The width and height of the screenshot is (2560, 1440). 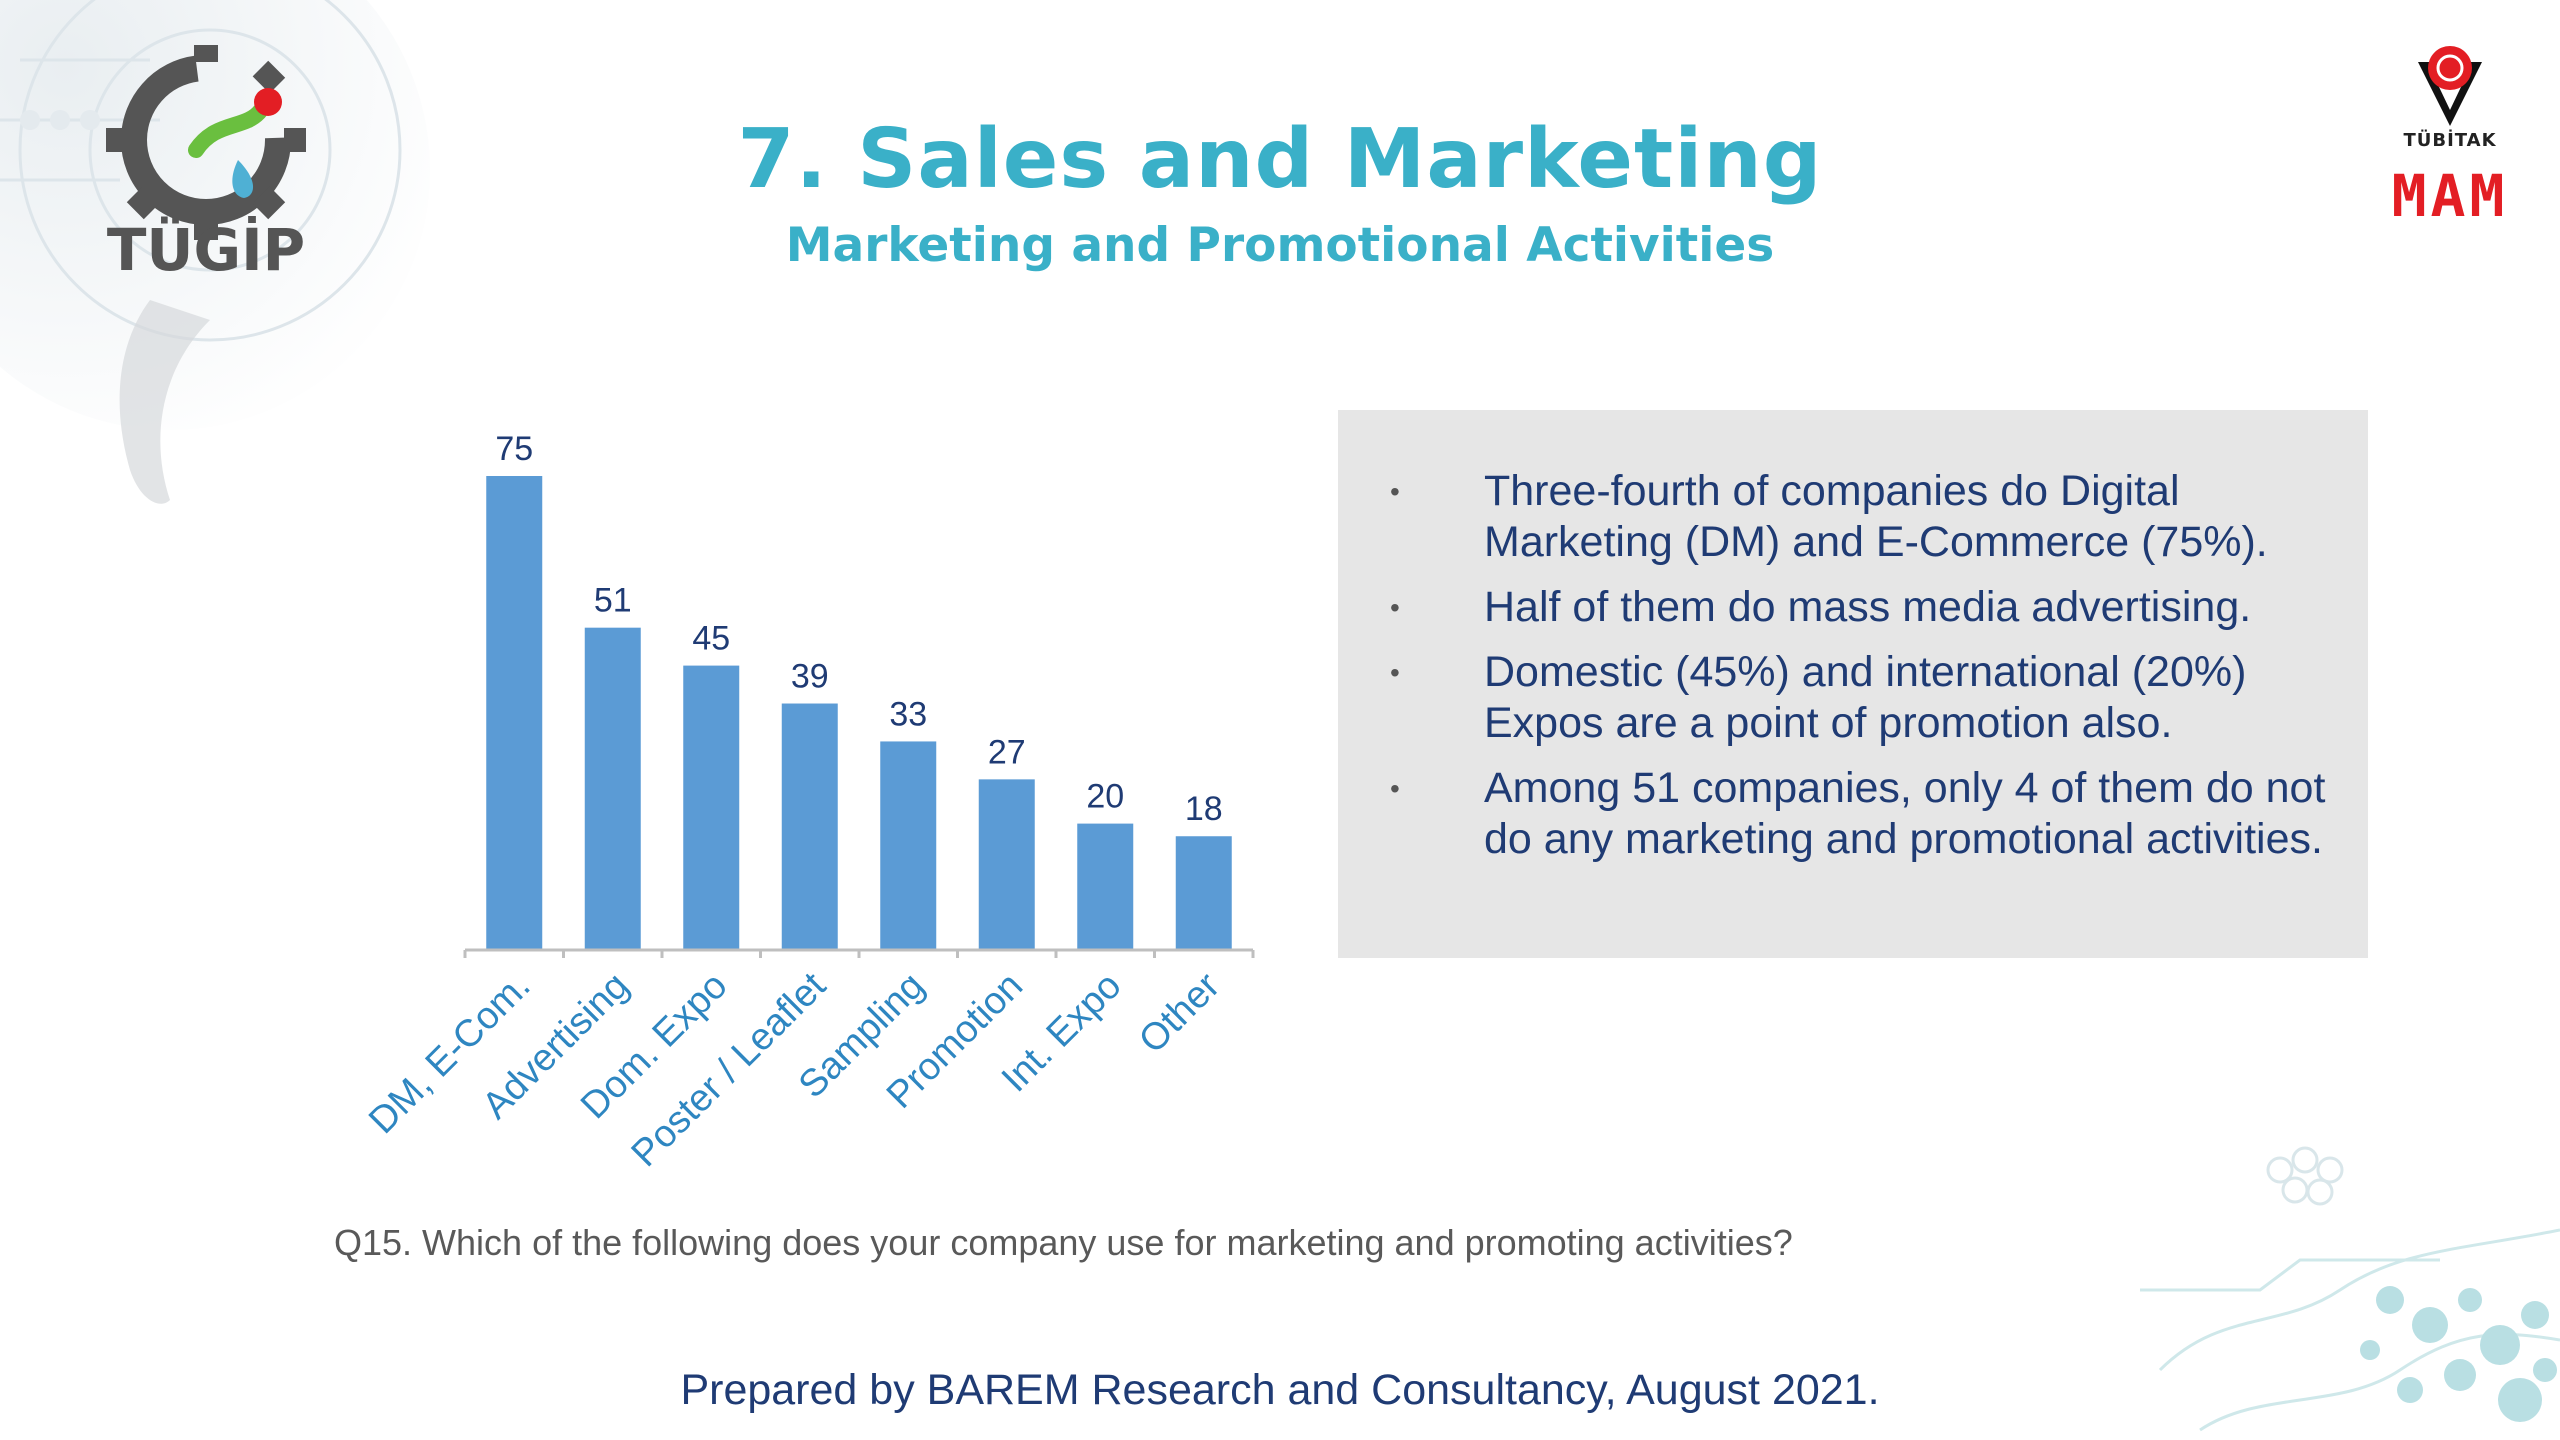 I want to click on bars-group, so click(x=859, y=713).